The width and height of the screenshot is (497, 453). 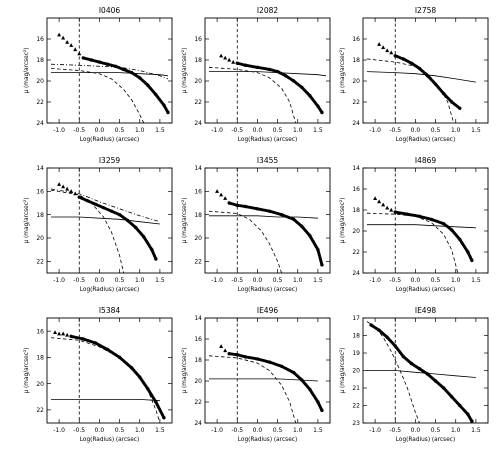 What do you see at coordinates (356, 318) in the screenshot?
I see `y-tick-label: 17` at bounding box center [356, 318].